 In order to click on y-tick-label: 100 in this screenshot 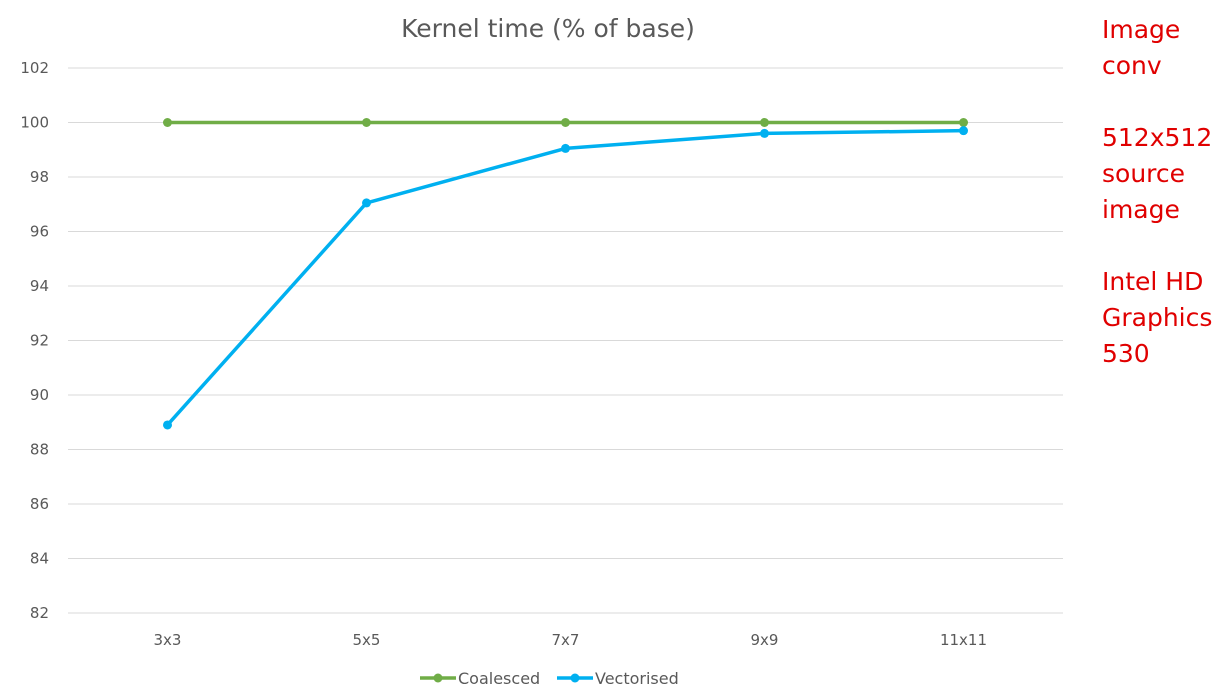, I will do `click(34, 123)`.